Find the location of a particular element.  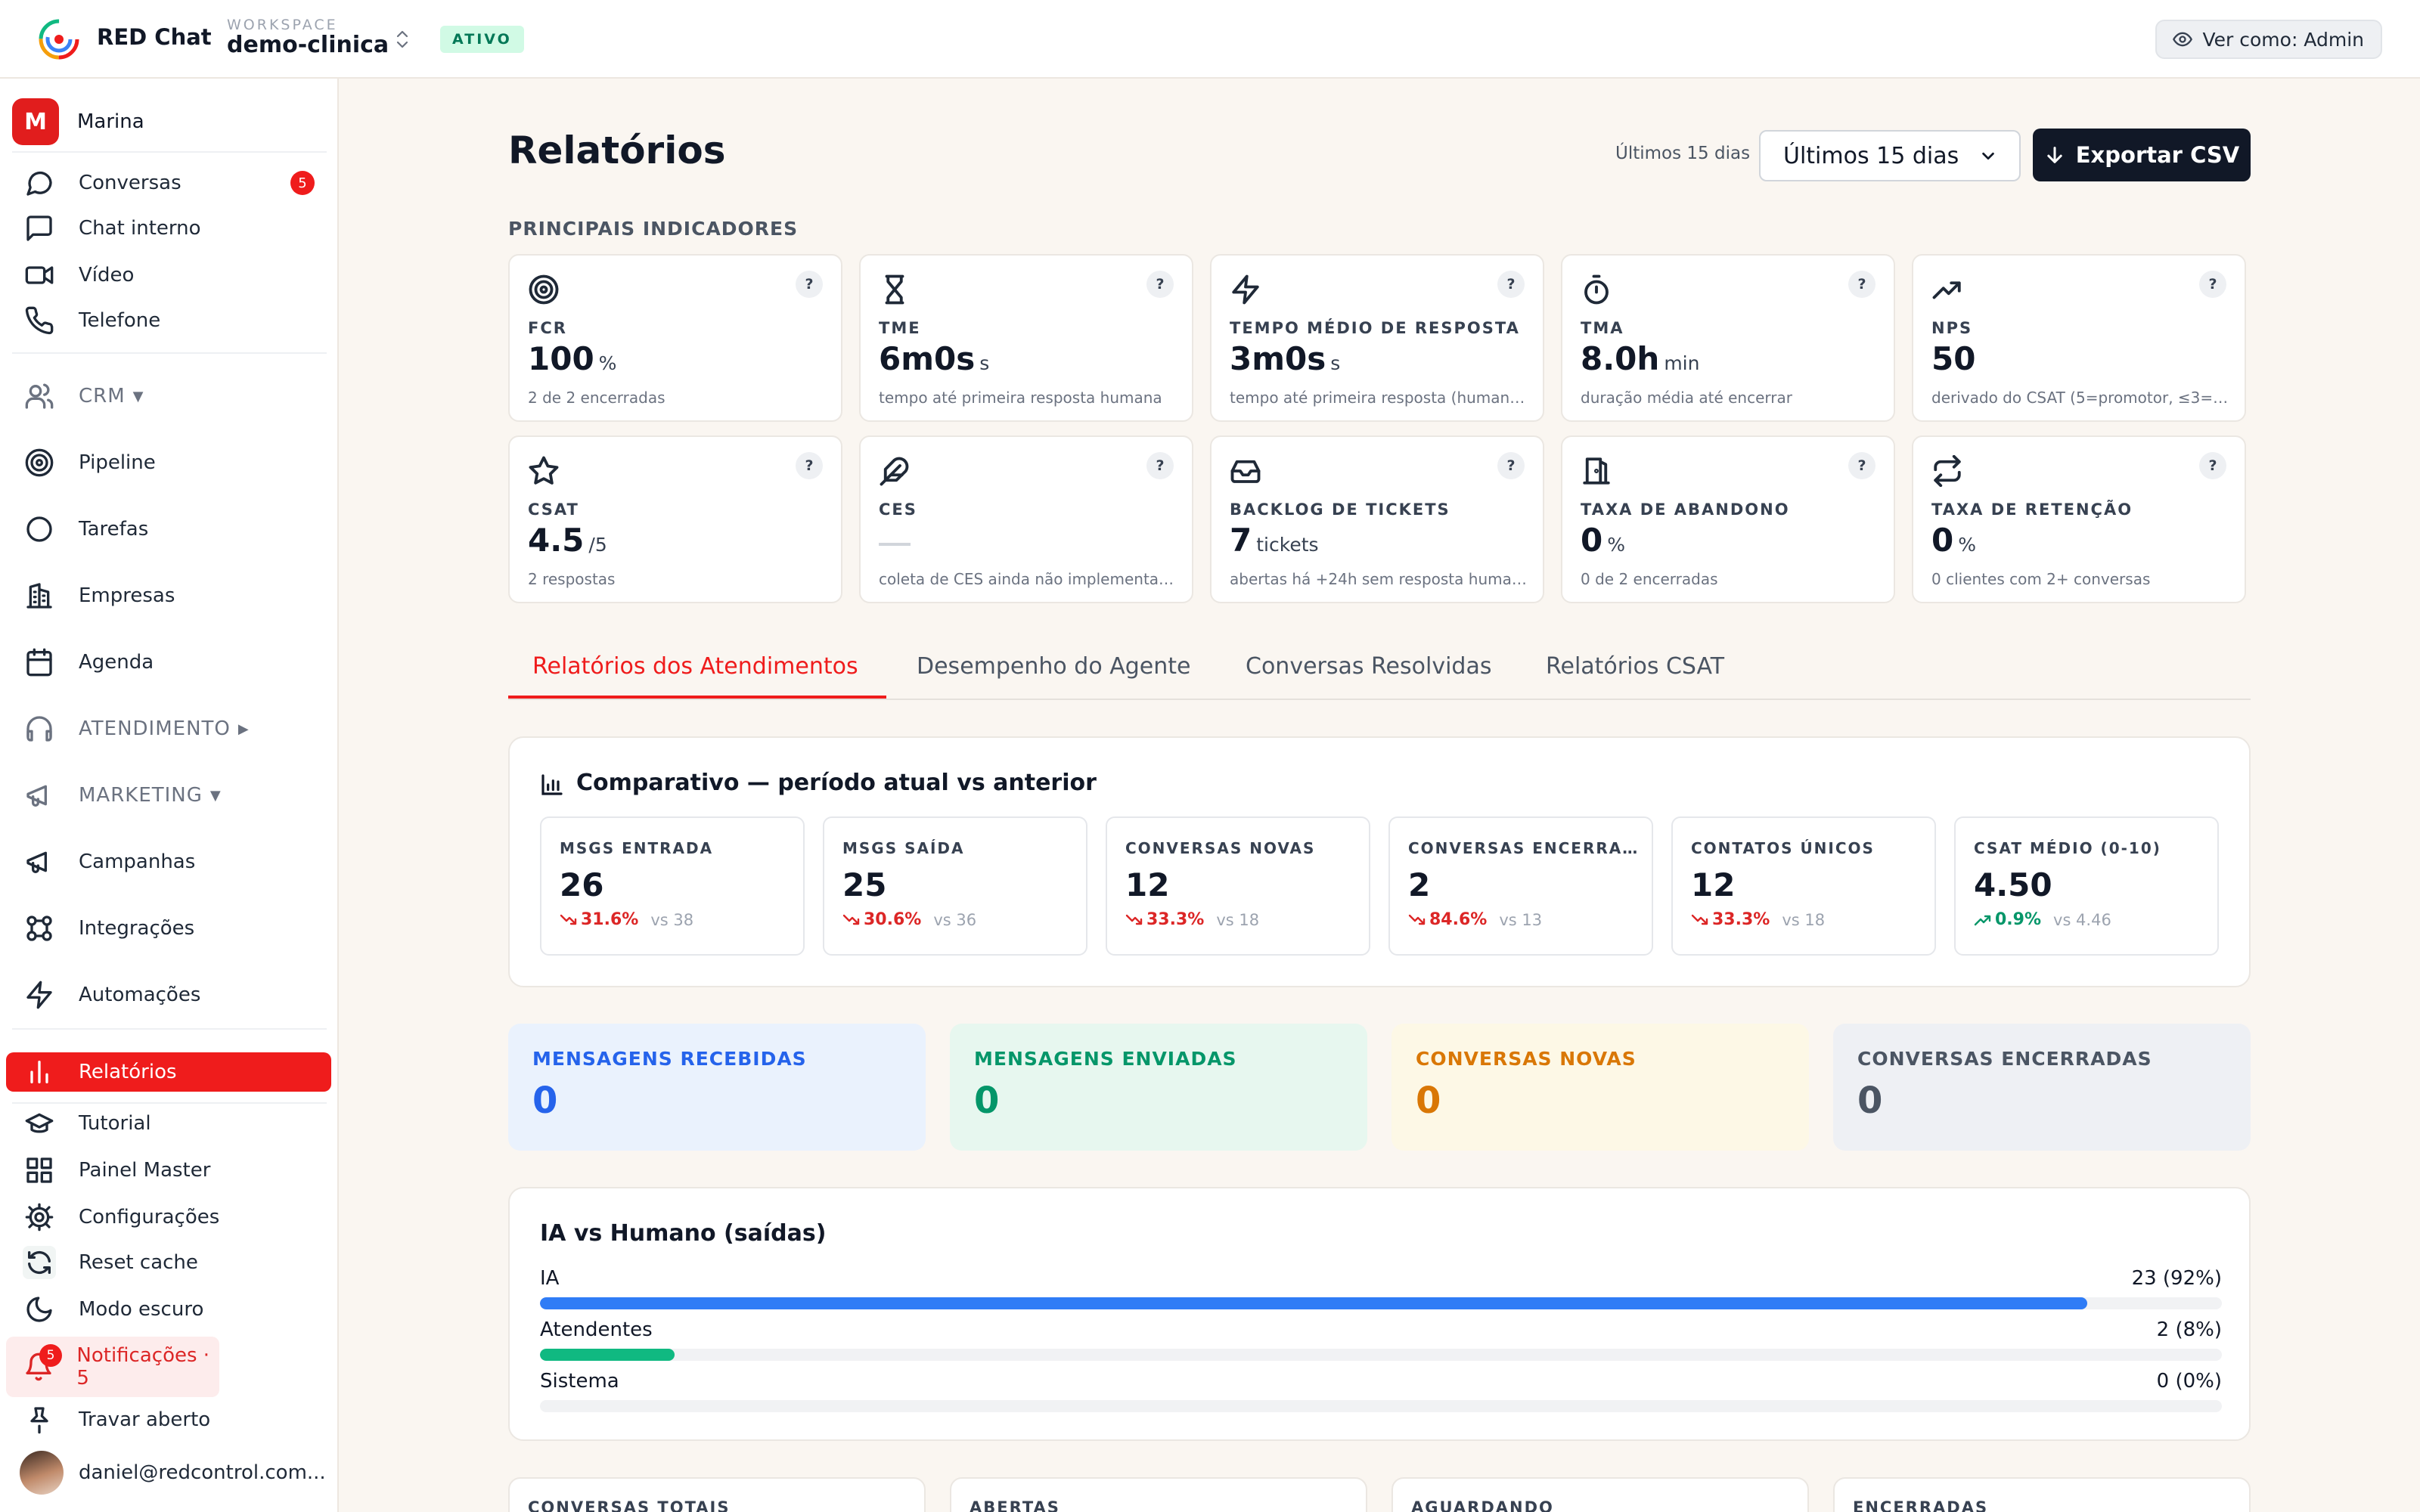

kpi-card-taxa-abandono: ? TAXA DE ABANDONO 0% 0 de 2 encerradas is located at coordinates (1728, 519).